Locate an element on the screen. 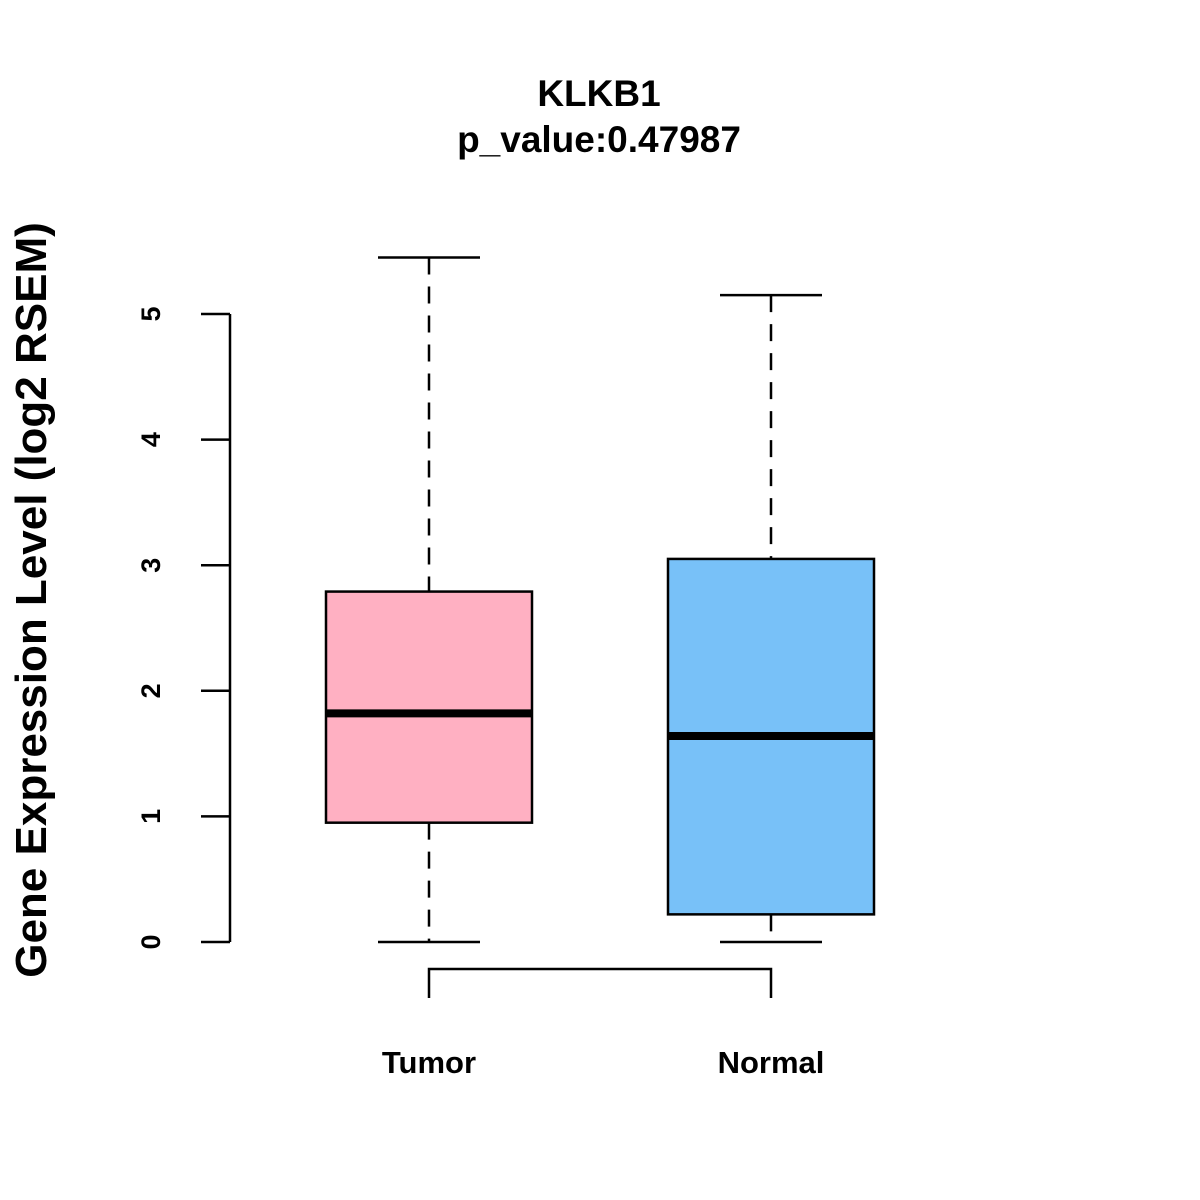 This screenshot has width=1200, height=1200. x-label-normal: Normal is located at coordinates (771, 1062).